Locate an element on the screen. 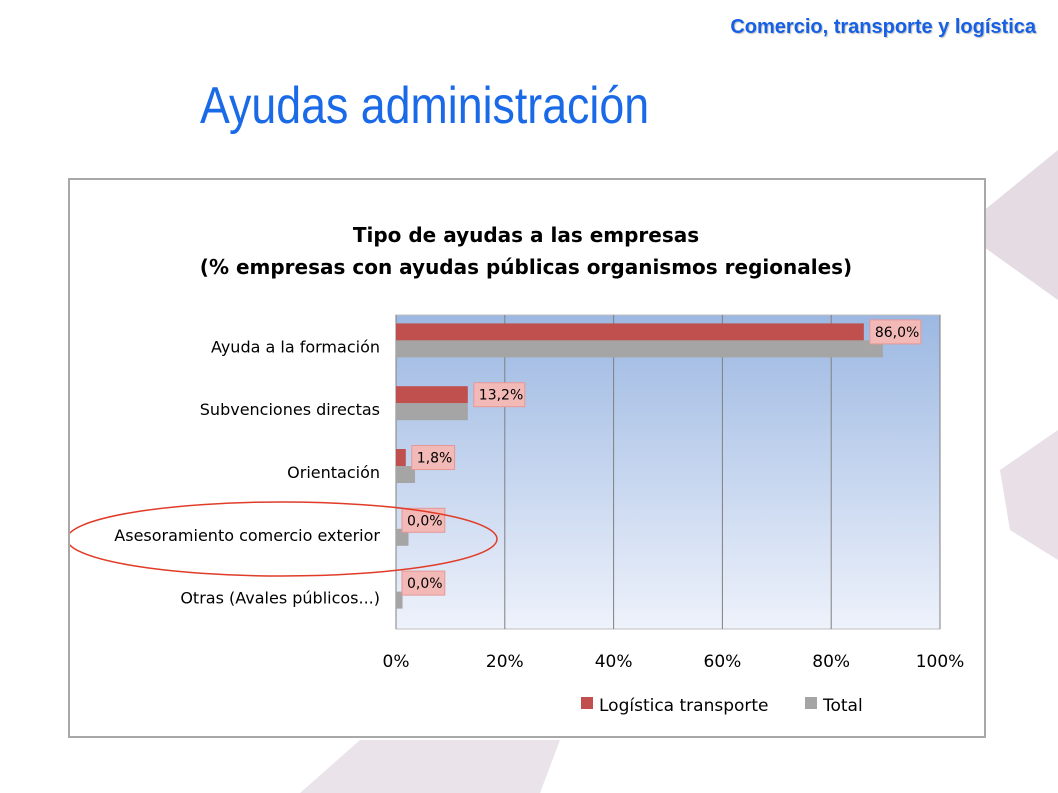  data-label: 86,0% is located at coordinates (897, 333).